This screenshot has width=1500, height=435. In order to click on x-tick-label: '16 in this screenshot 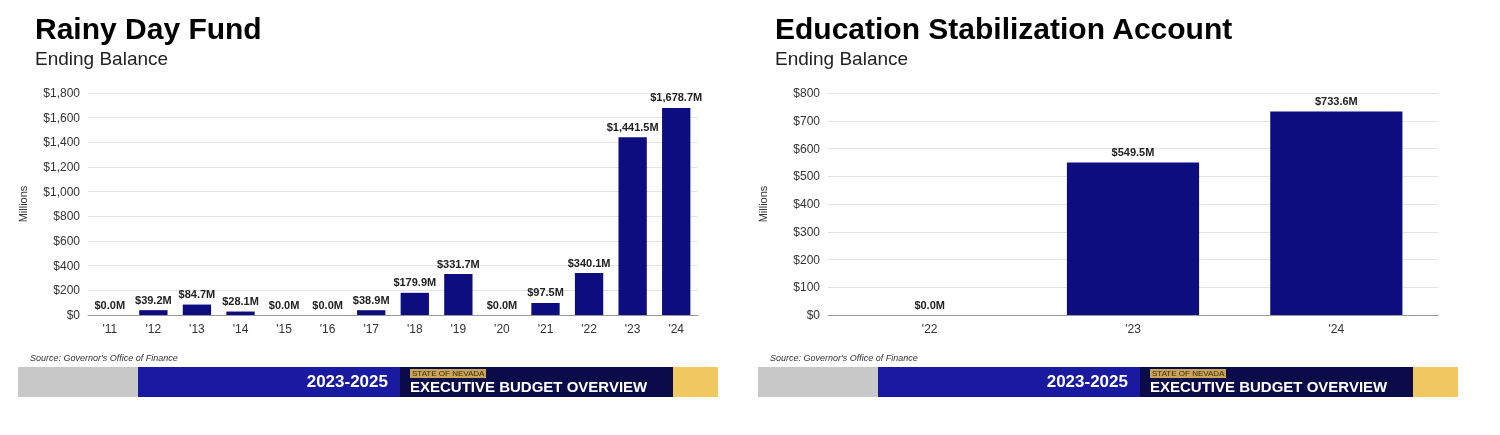, I will do `click(327, 329)`.